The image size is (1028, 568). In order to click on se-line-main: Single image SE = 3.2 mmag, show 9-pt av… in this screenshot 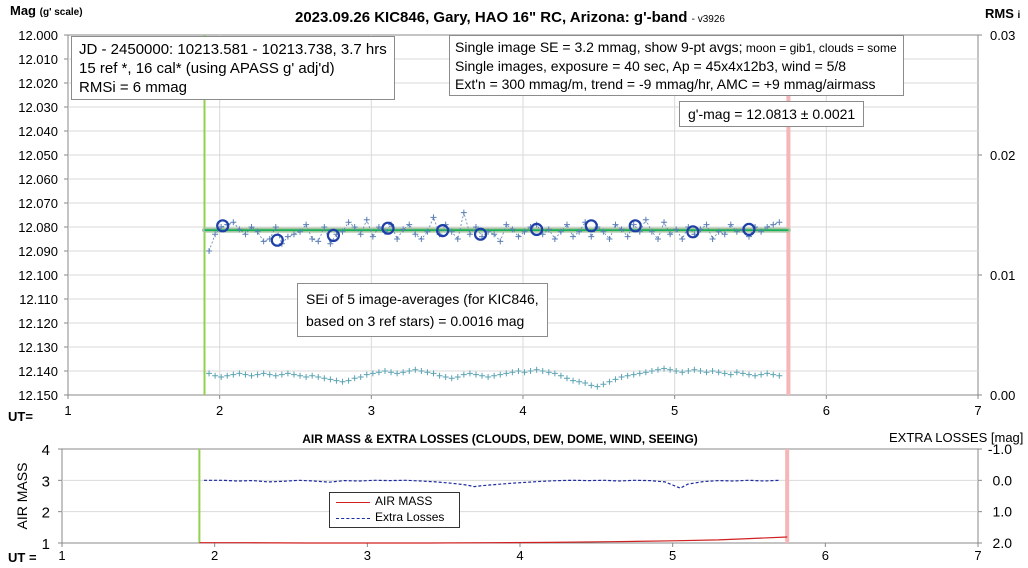, I will do `click(599, 47)`.